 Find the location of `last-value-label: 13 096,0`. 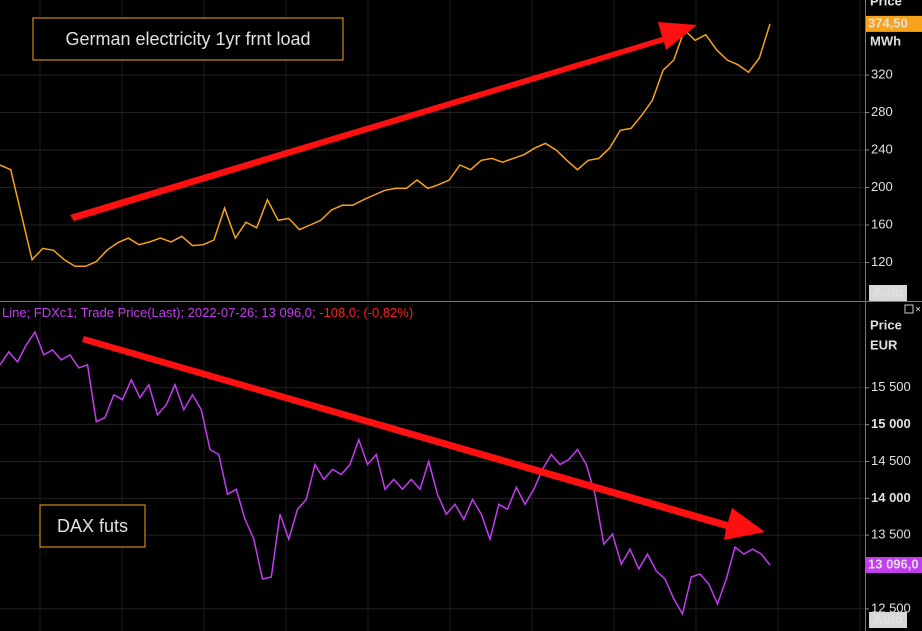

last-value-label: 13 096,0 is located at coordinates (893, 563).